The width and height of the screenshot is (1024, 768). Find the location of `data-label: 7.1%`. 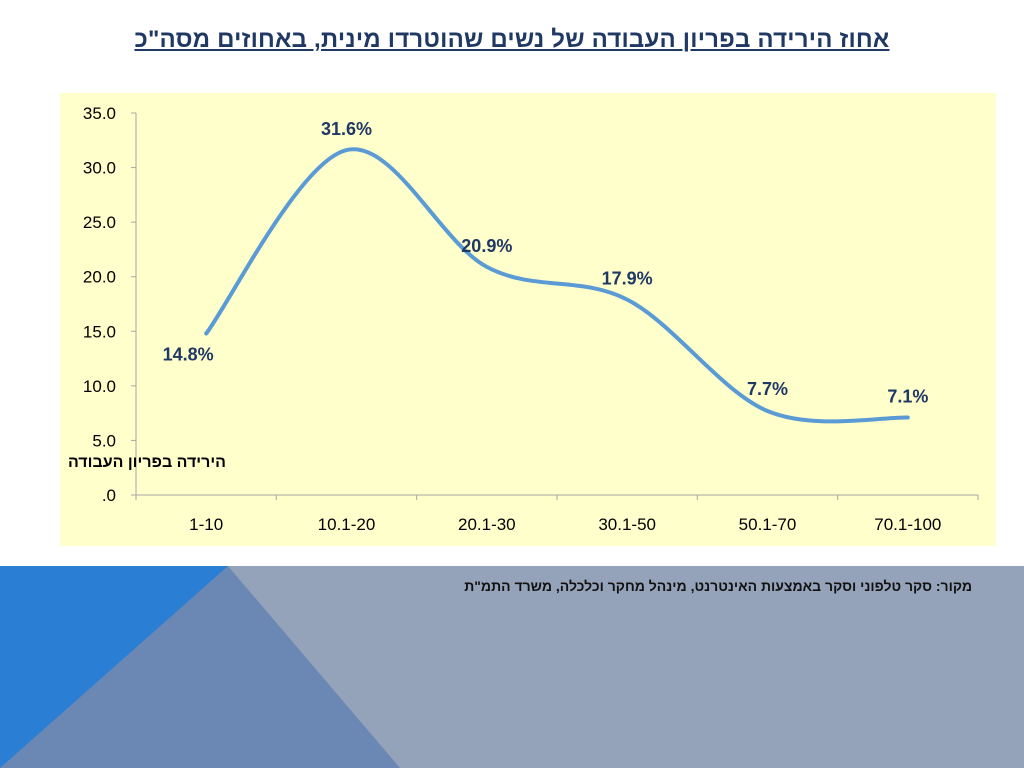

data-label: 7.1% is located at coordinates (907, 397).